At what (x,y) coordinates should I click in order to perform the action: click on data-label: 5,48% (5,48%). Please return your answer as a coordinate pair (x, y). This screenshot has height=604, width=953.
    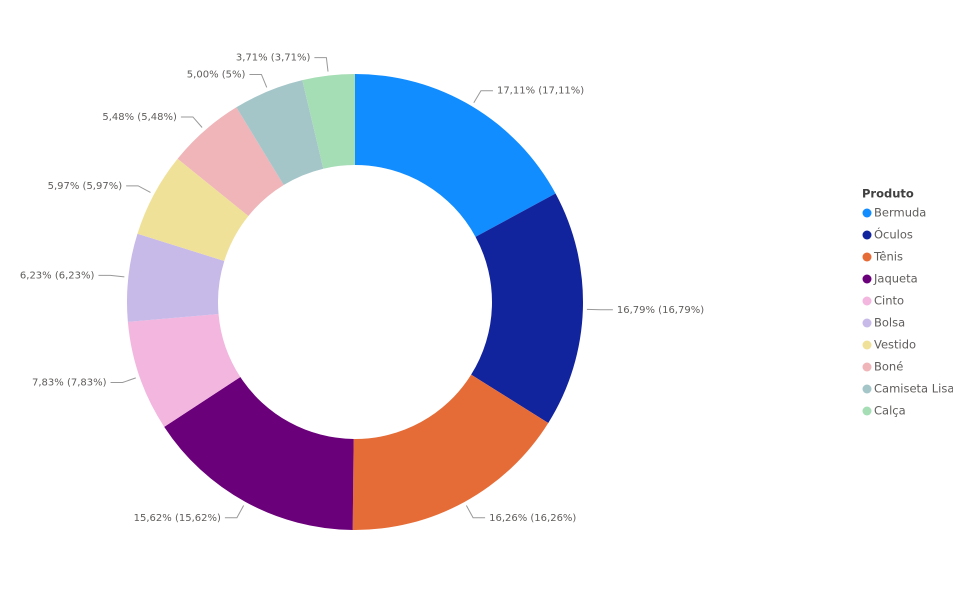
    Looking at the image, I should click on (139, 117).